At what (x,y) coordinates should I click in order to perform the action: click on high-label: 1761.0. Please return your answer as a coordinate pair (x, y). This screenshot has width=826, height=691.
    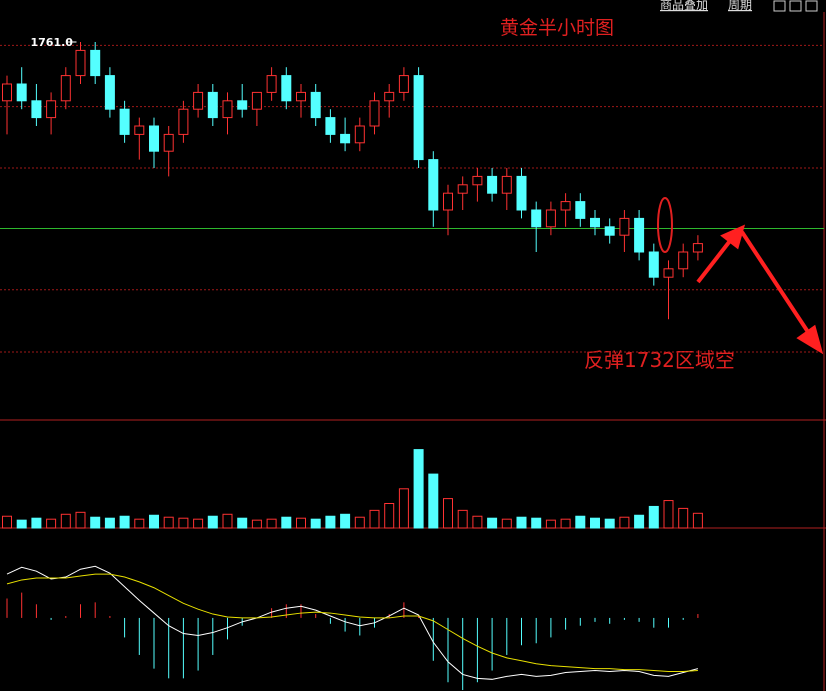
    Looking at the image, I should click on (52, 42).